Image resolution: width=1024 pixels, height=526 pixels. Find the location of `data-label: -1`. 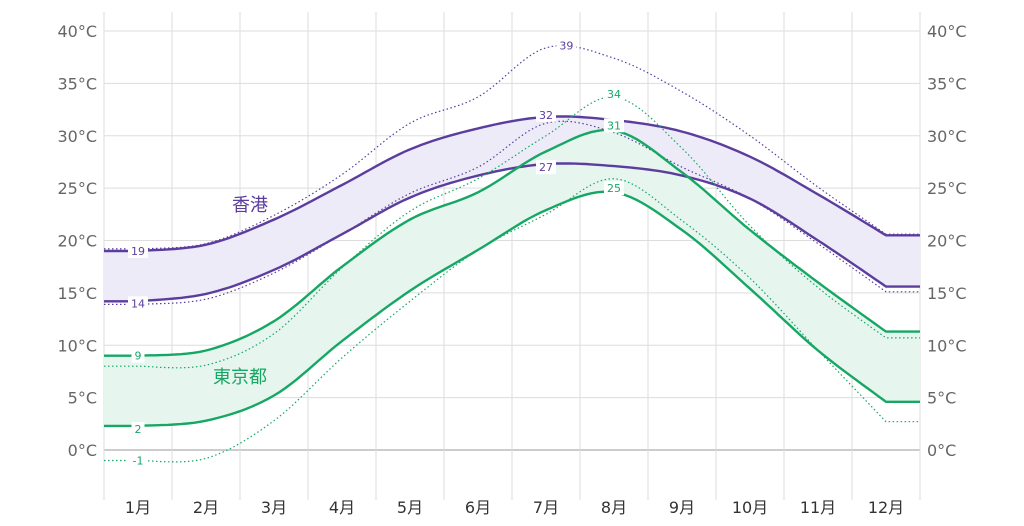

data-label: -1 is located at coordinates (138, 460).